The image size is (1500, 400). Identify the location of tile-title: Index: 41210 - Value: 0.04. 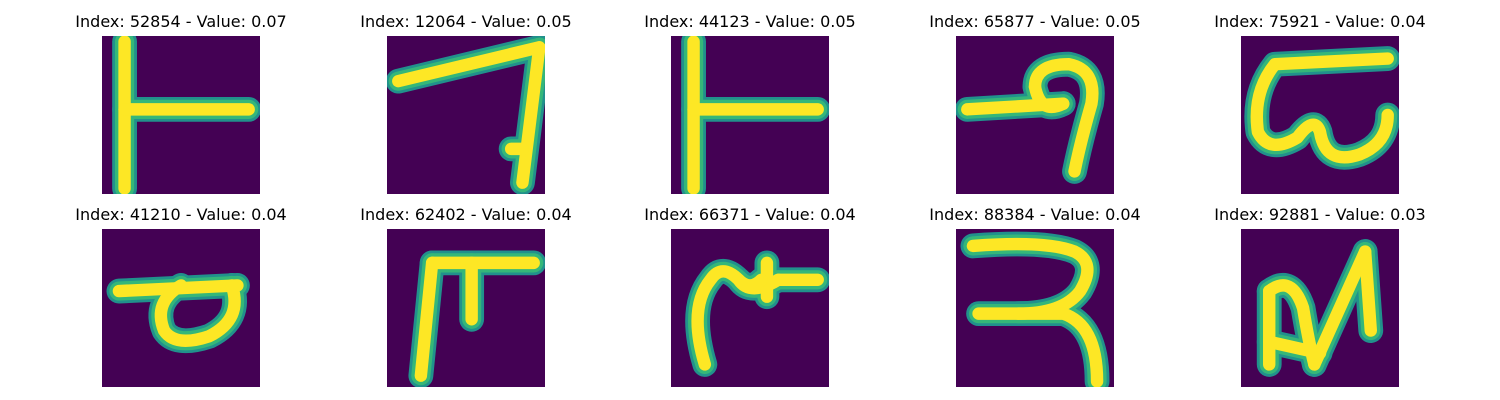
(181, 214).